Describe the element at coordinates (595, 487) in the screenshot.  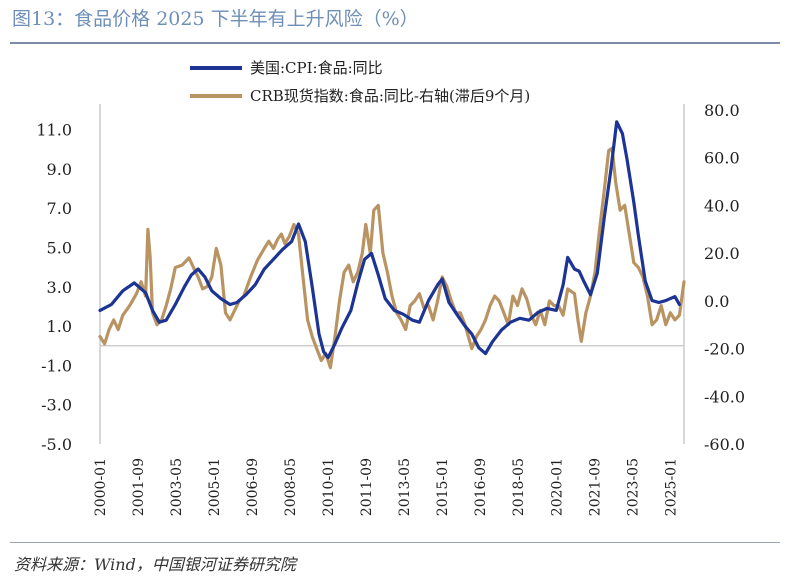
I see `x-tick-label: 2021-09` at that location.